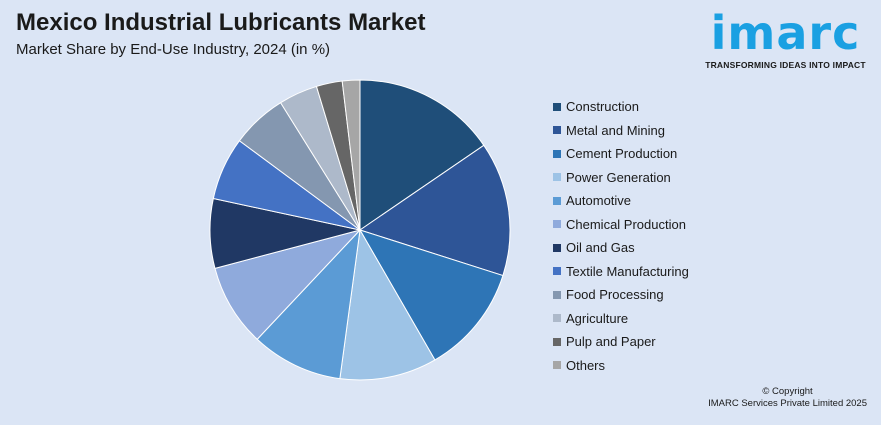 The image size is (881, 425). I want to click on legend-label: Pulp and Paper, so click(611, 342).